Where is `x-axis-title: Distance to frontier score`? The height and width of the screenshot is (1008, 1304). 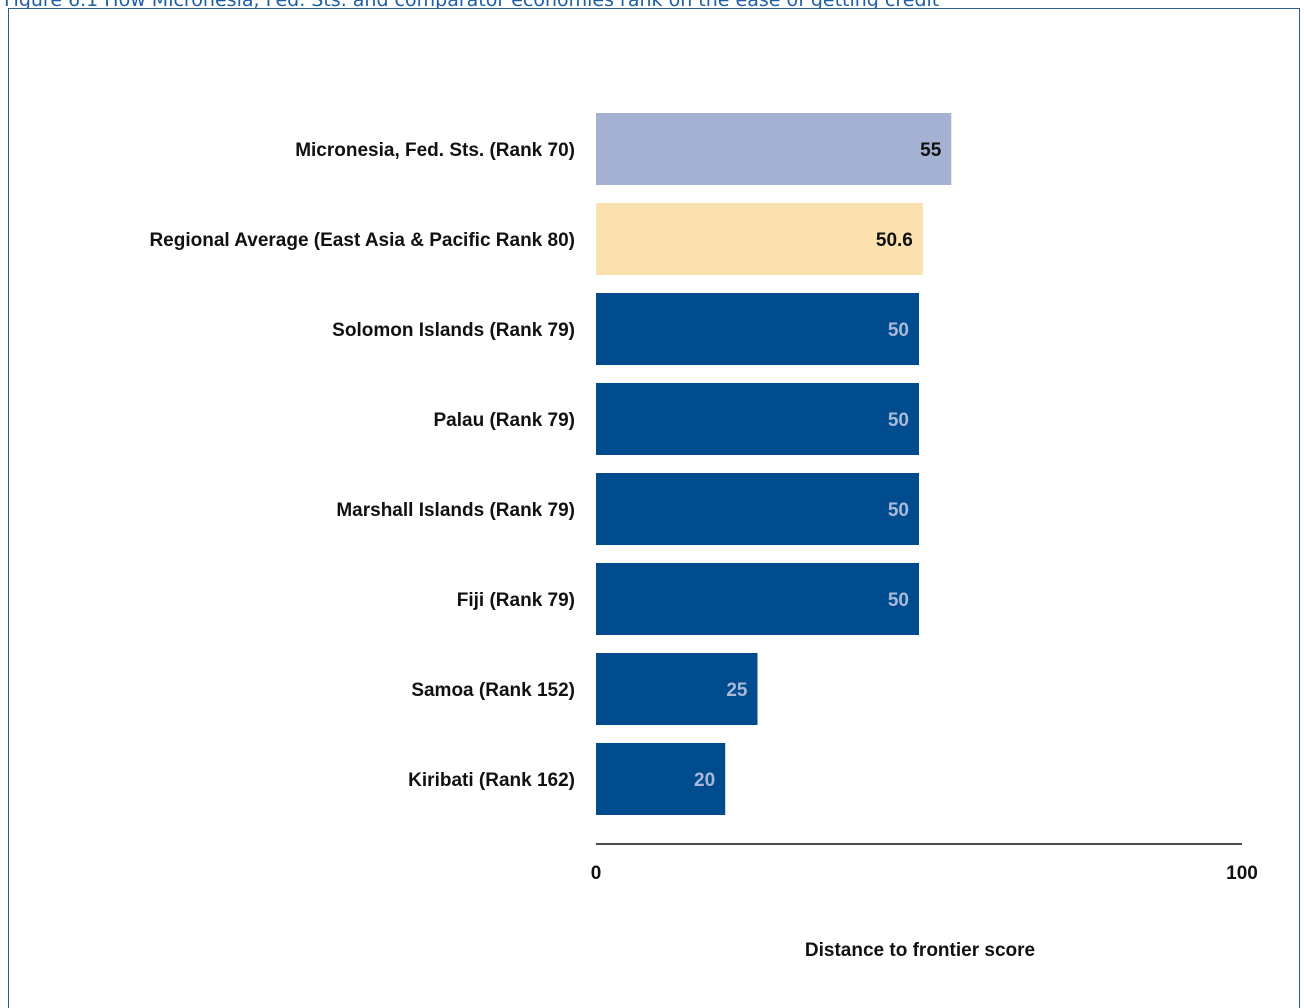
x-axis-title: Distance to frontier score is located at coordinates (920, 950).